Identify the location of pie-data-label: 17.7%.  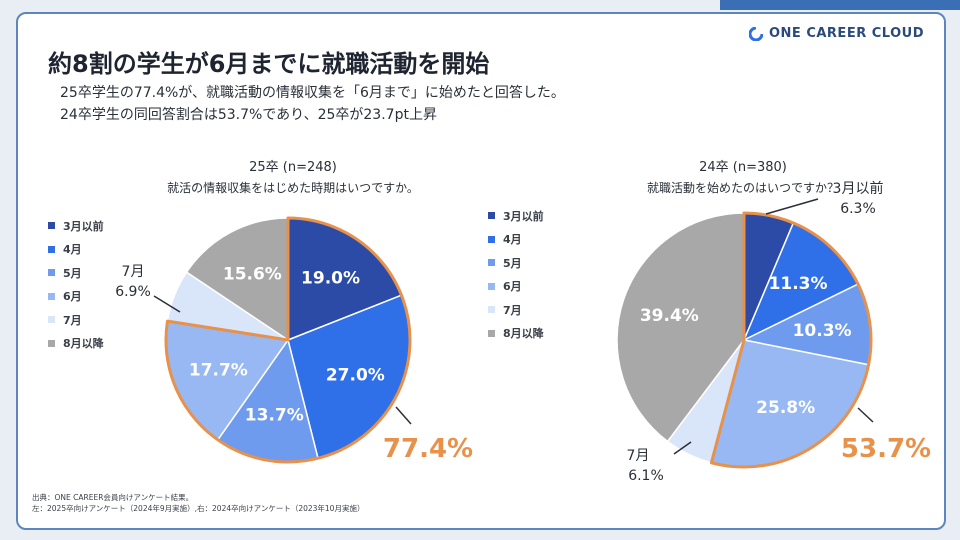
(218, 371).